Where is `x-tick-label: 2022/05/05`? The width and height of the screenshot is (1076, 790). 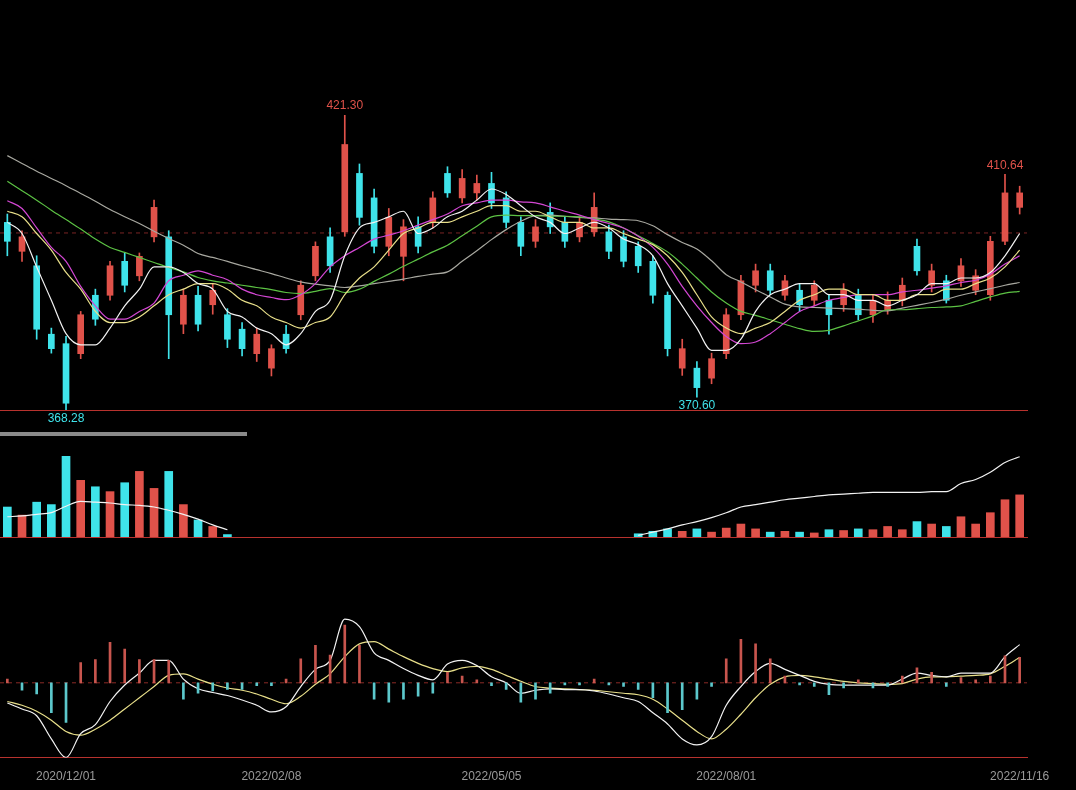 x-tick-label: 2022/05/05 is located at coordinates (491, 776).